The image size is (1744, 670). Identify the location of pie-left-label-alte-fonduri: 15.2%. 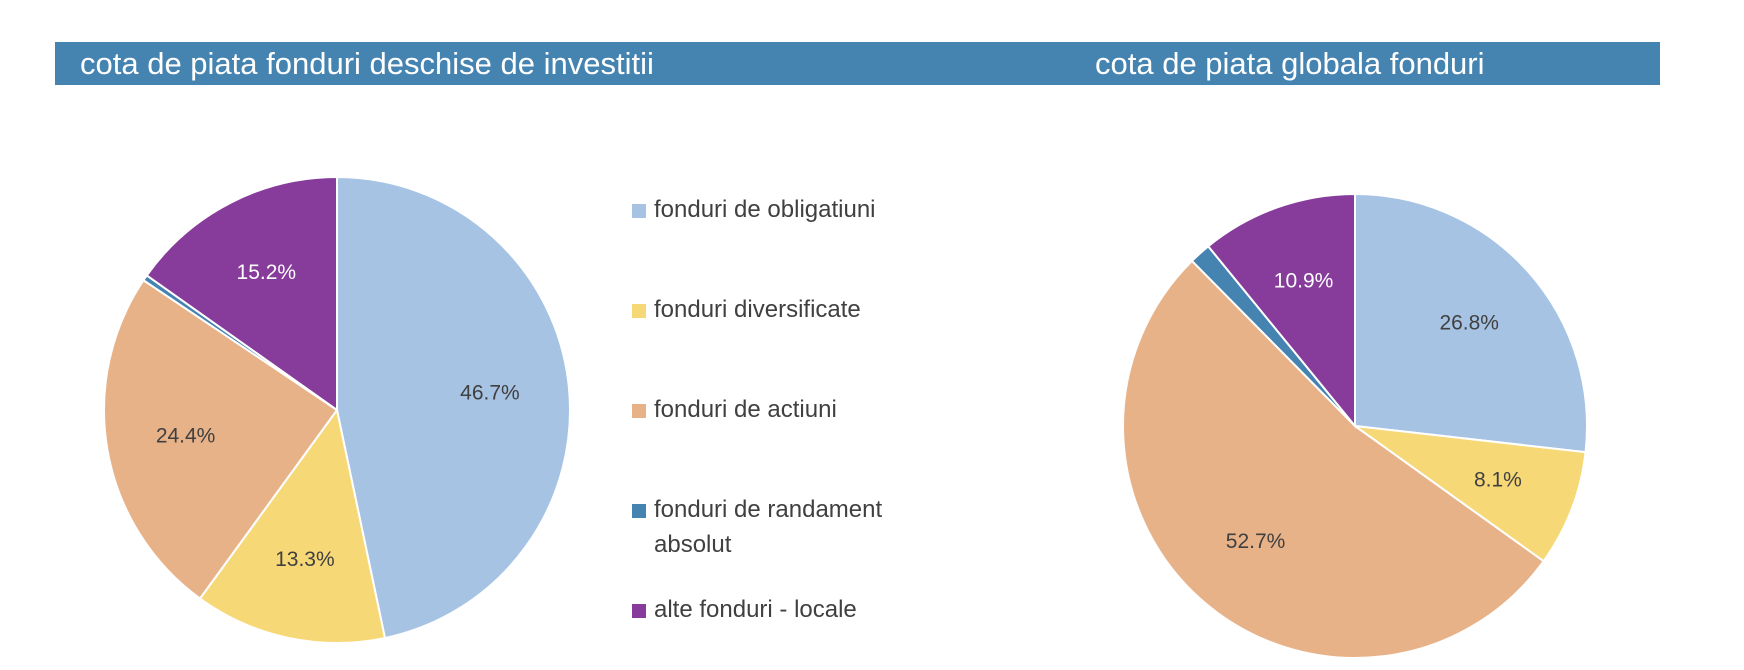
(267, 272).